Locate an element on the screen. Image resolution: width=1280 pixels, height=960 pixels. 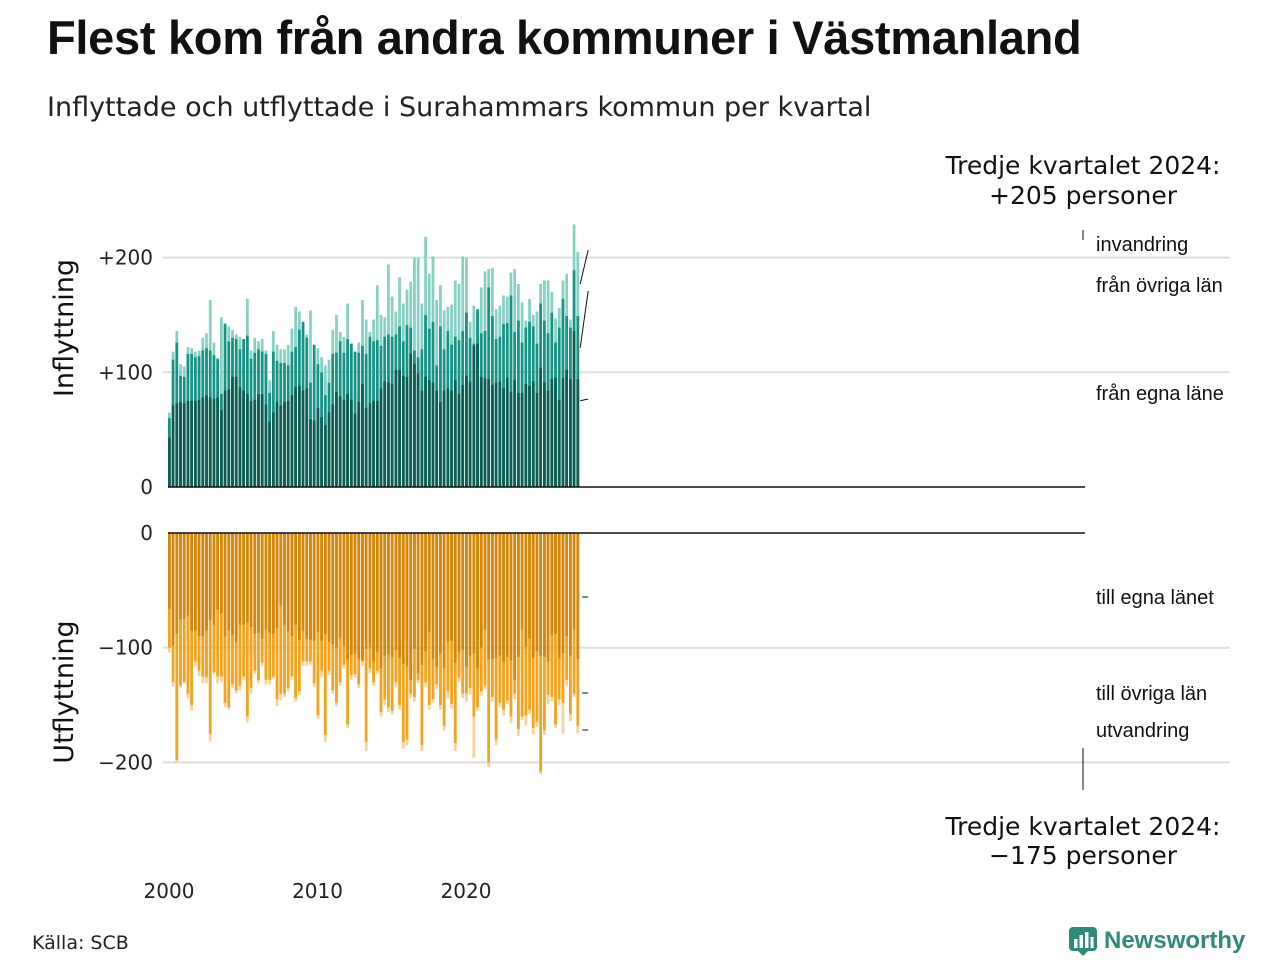
x-tick-label: 2010 is located at coordinates (317, 891).